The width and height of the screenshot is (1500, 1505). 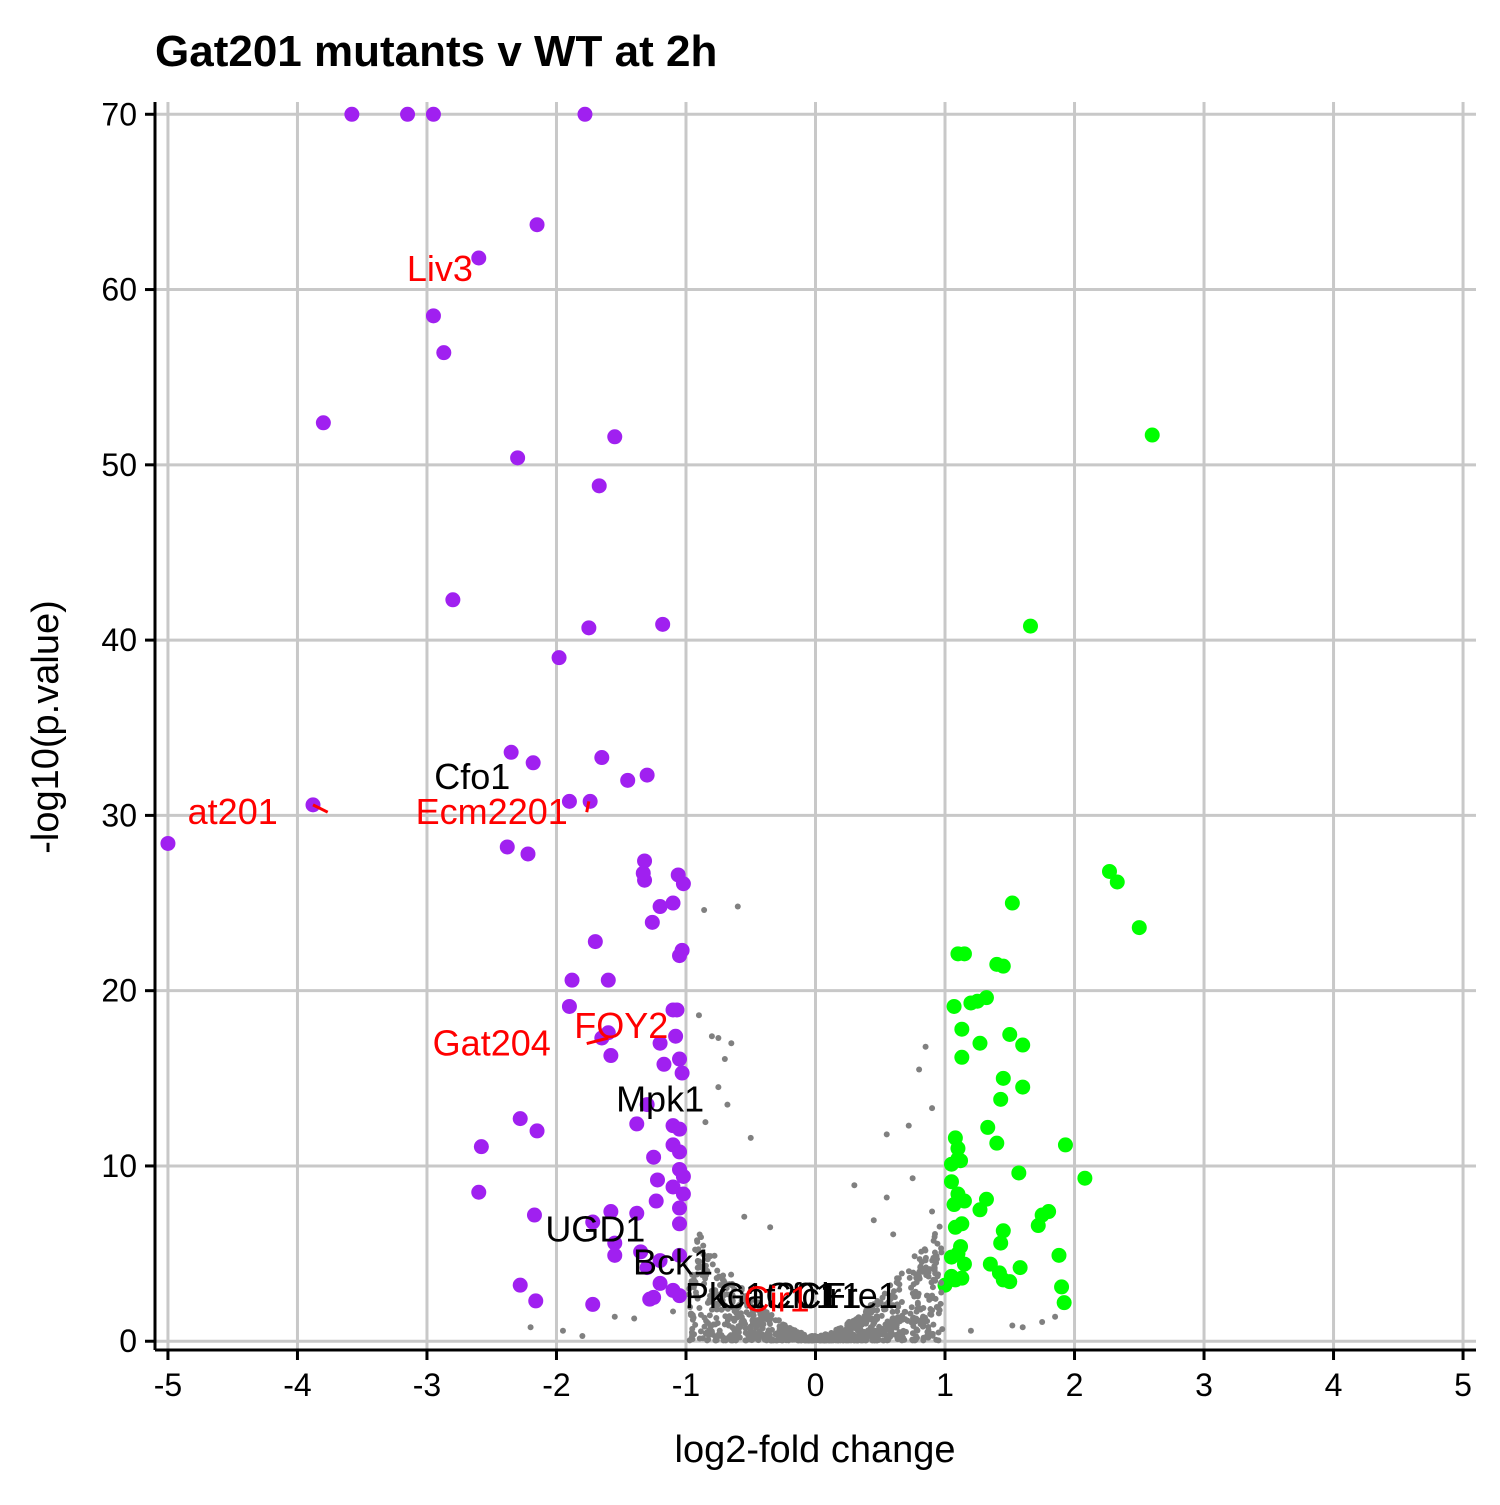 I want to click on y-tick-label: 30, so click(x=119, y=815).